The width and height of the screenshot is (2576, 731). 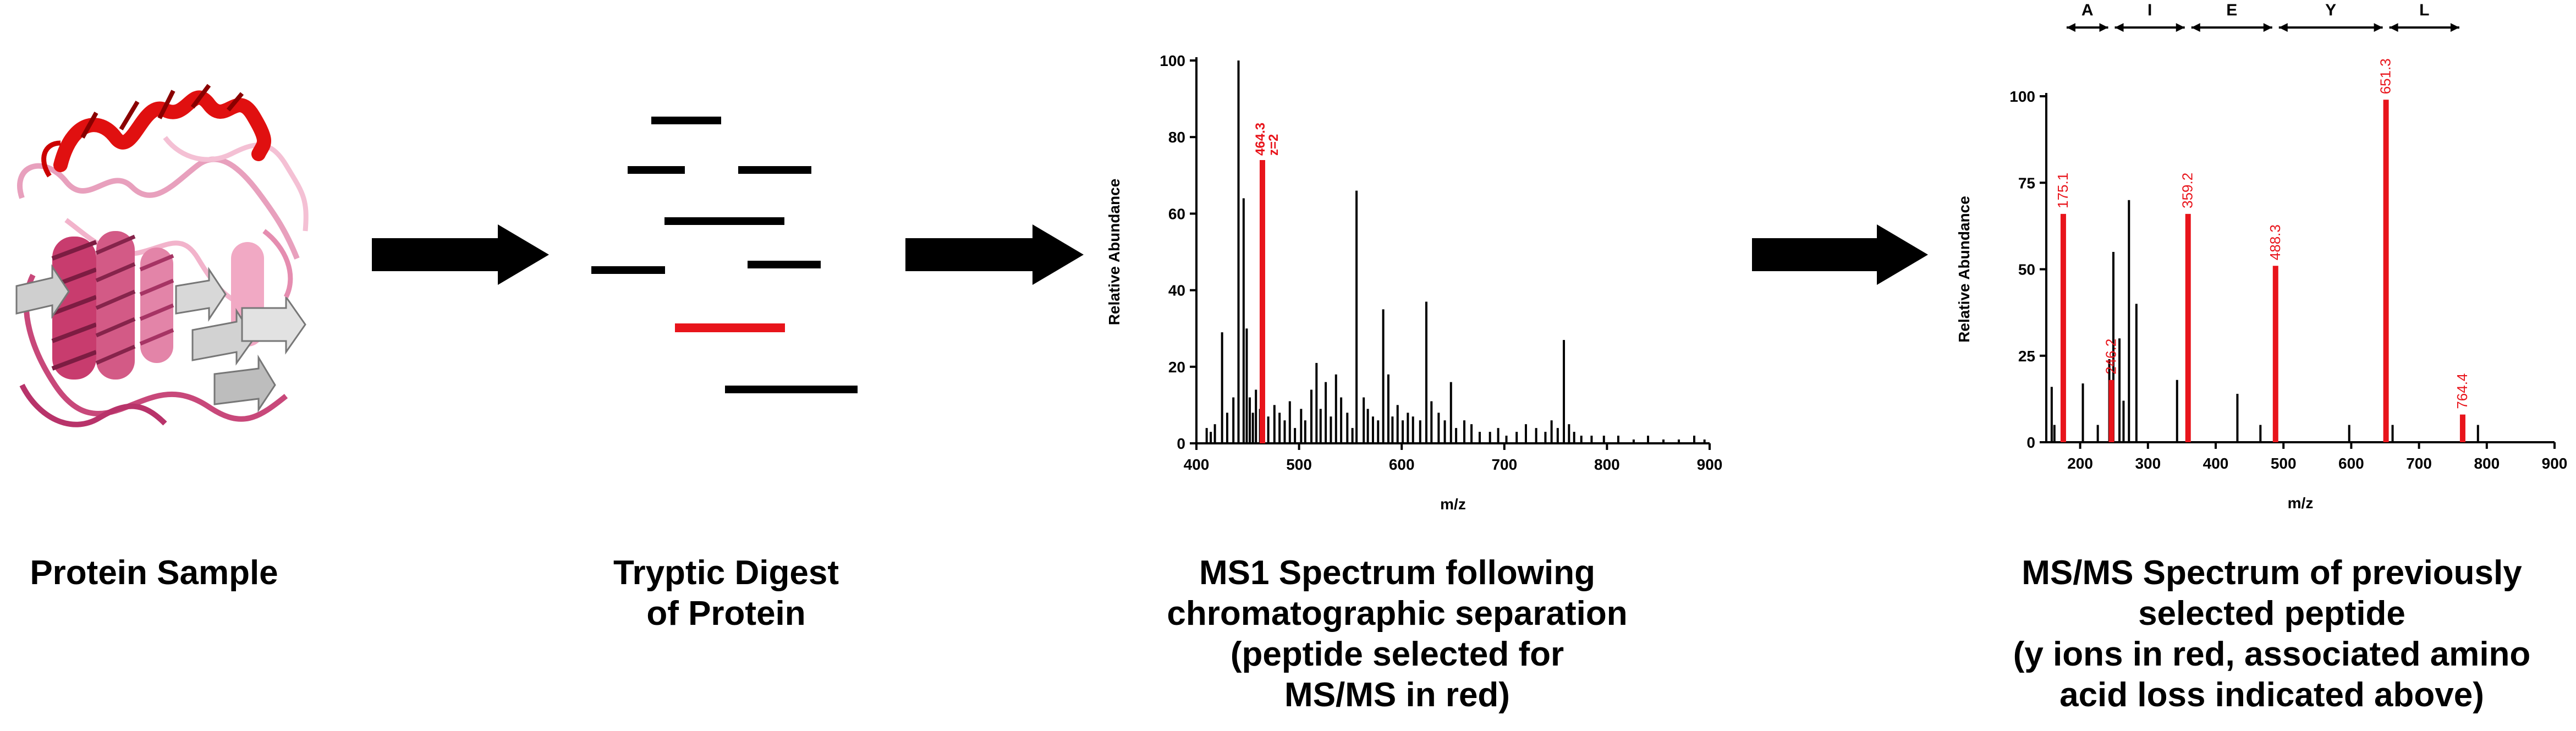 I want to click on caption-line: selected peptide, so click(x=2271, y=614).